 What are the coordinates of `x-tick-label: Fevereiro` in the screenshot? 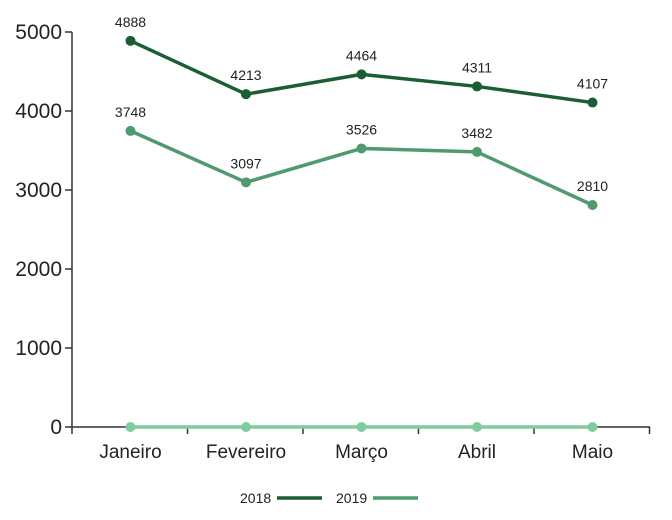 It's located at (246, 452).